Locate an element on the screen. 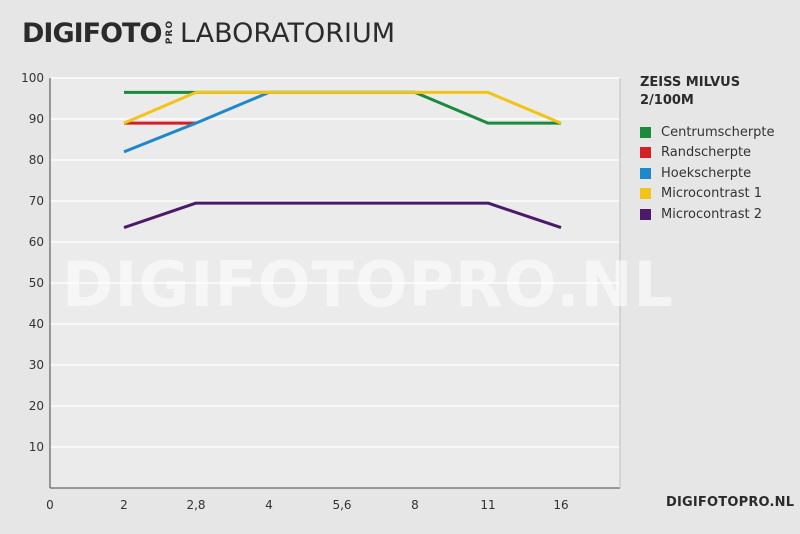 The width and height of the screenshot is (800, 534). legend-item: Centrumscherpte is located at coordinates (715, 132).